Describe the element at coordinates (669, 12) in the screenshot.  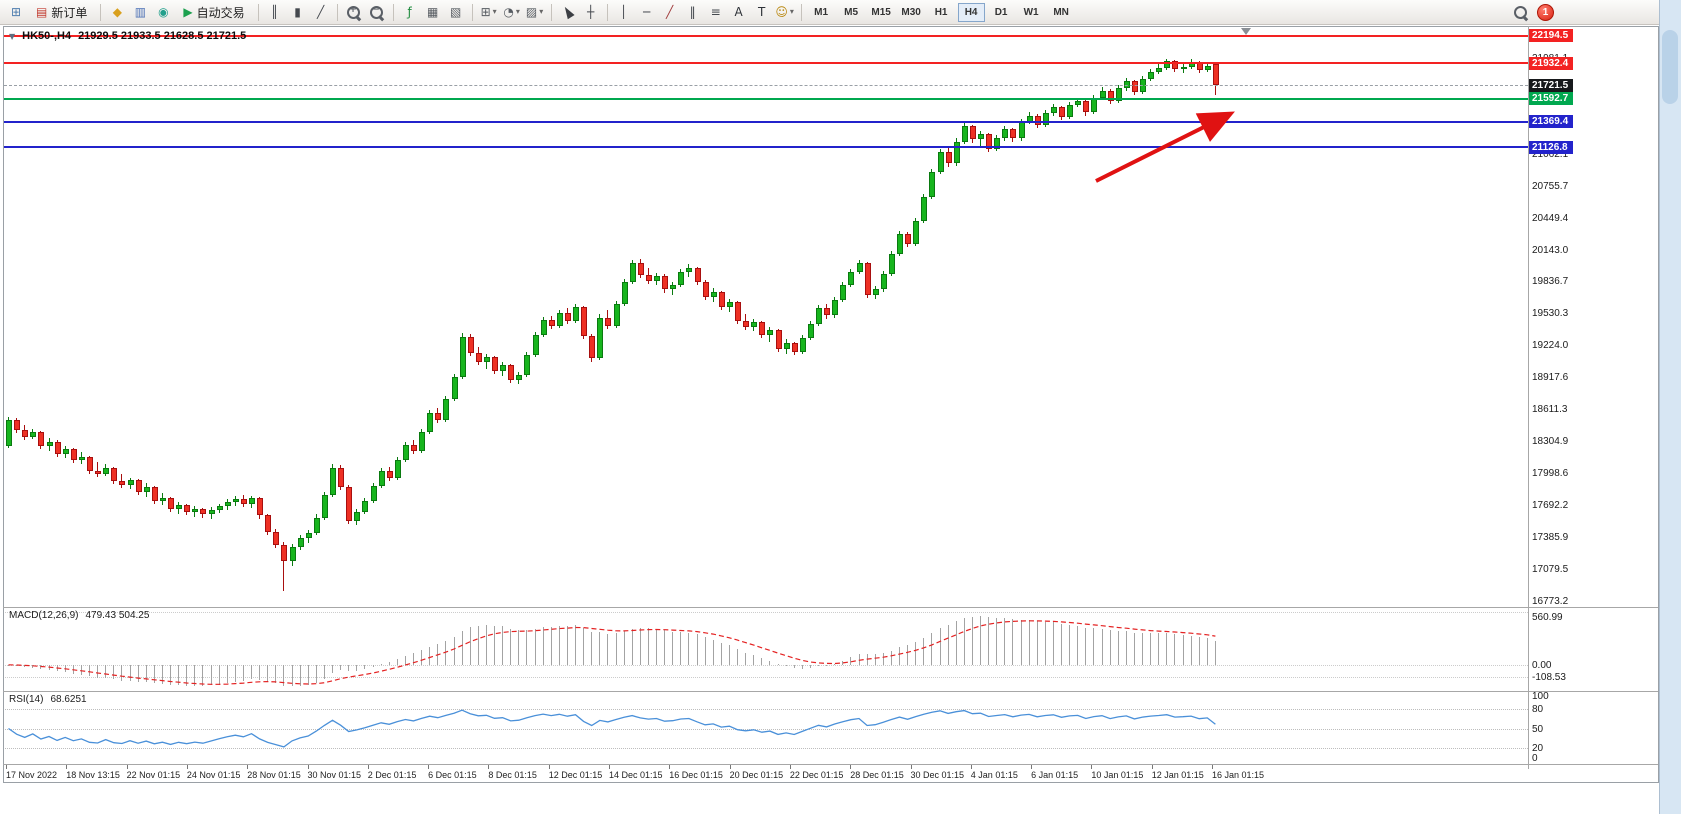
I see `trendline-icon: ╱` at that location.